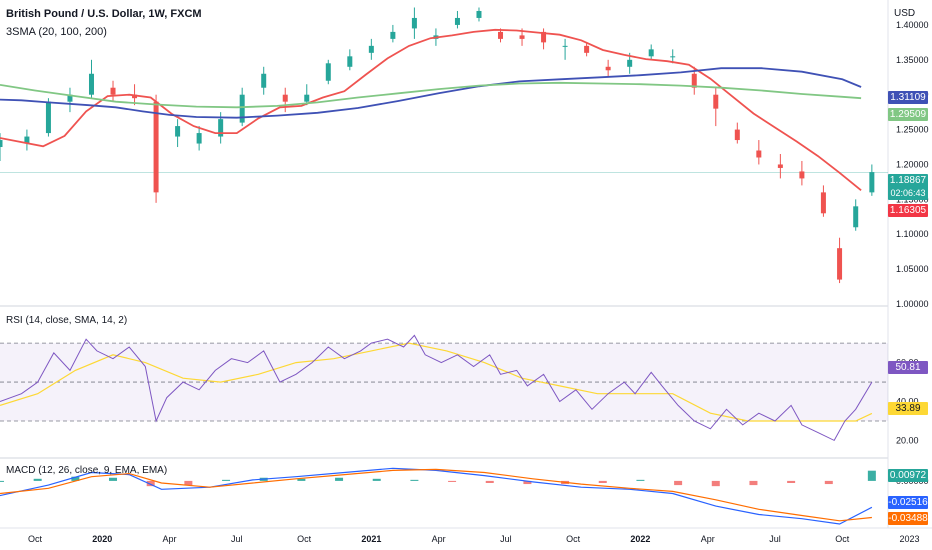 Image resolution: width=932 pixels, height=550 pixels. I want to click on macd-line, so click(436, 496).